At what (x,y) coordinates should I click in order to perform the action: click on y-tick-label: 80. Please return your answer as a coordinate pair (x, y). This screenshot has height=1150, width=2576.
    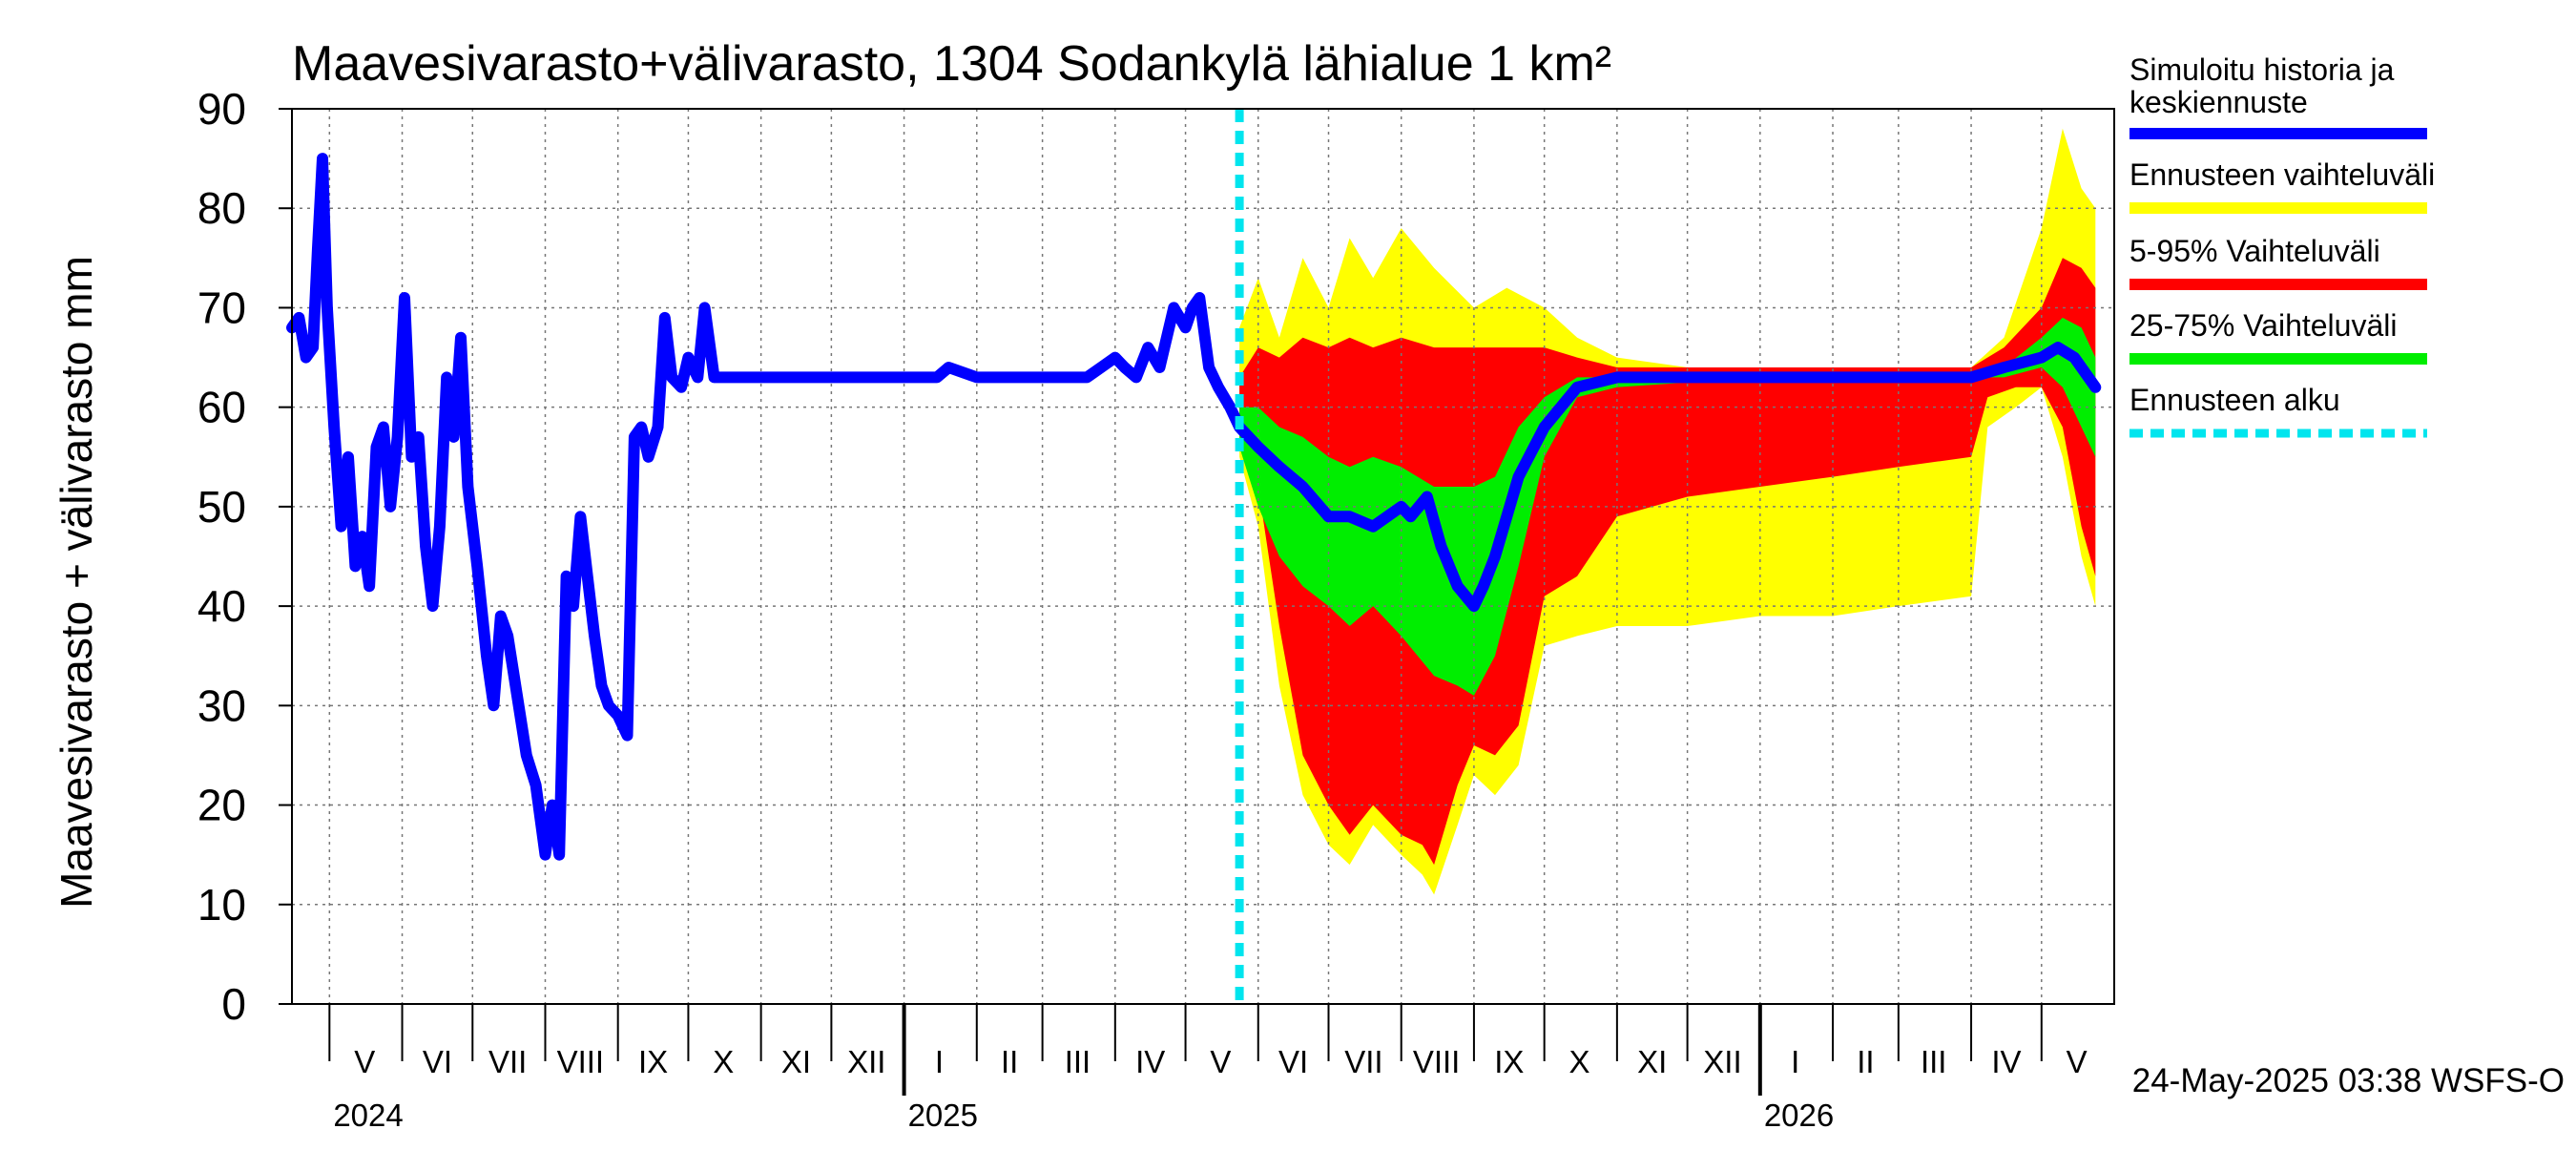
    Looking at the image, I should click on (221, 208).